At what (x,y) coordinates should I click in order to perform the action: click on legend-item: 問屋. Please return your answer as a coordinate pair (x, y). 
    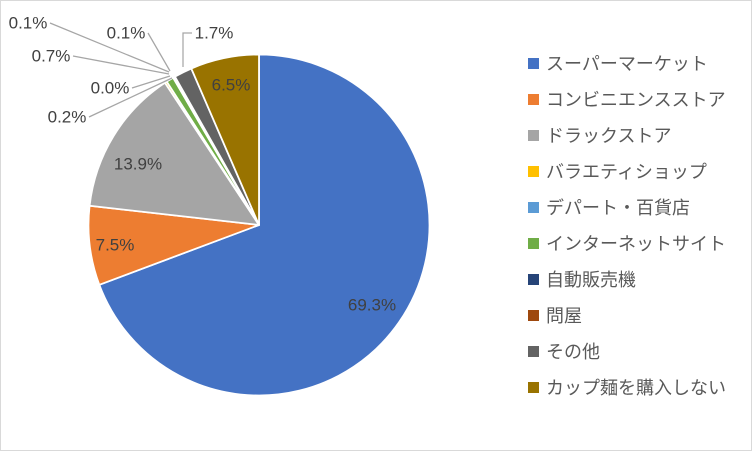
    Looking at the image, I should click on (627, 315).